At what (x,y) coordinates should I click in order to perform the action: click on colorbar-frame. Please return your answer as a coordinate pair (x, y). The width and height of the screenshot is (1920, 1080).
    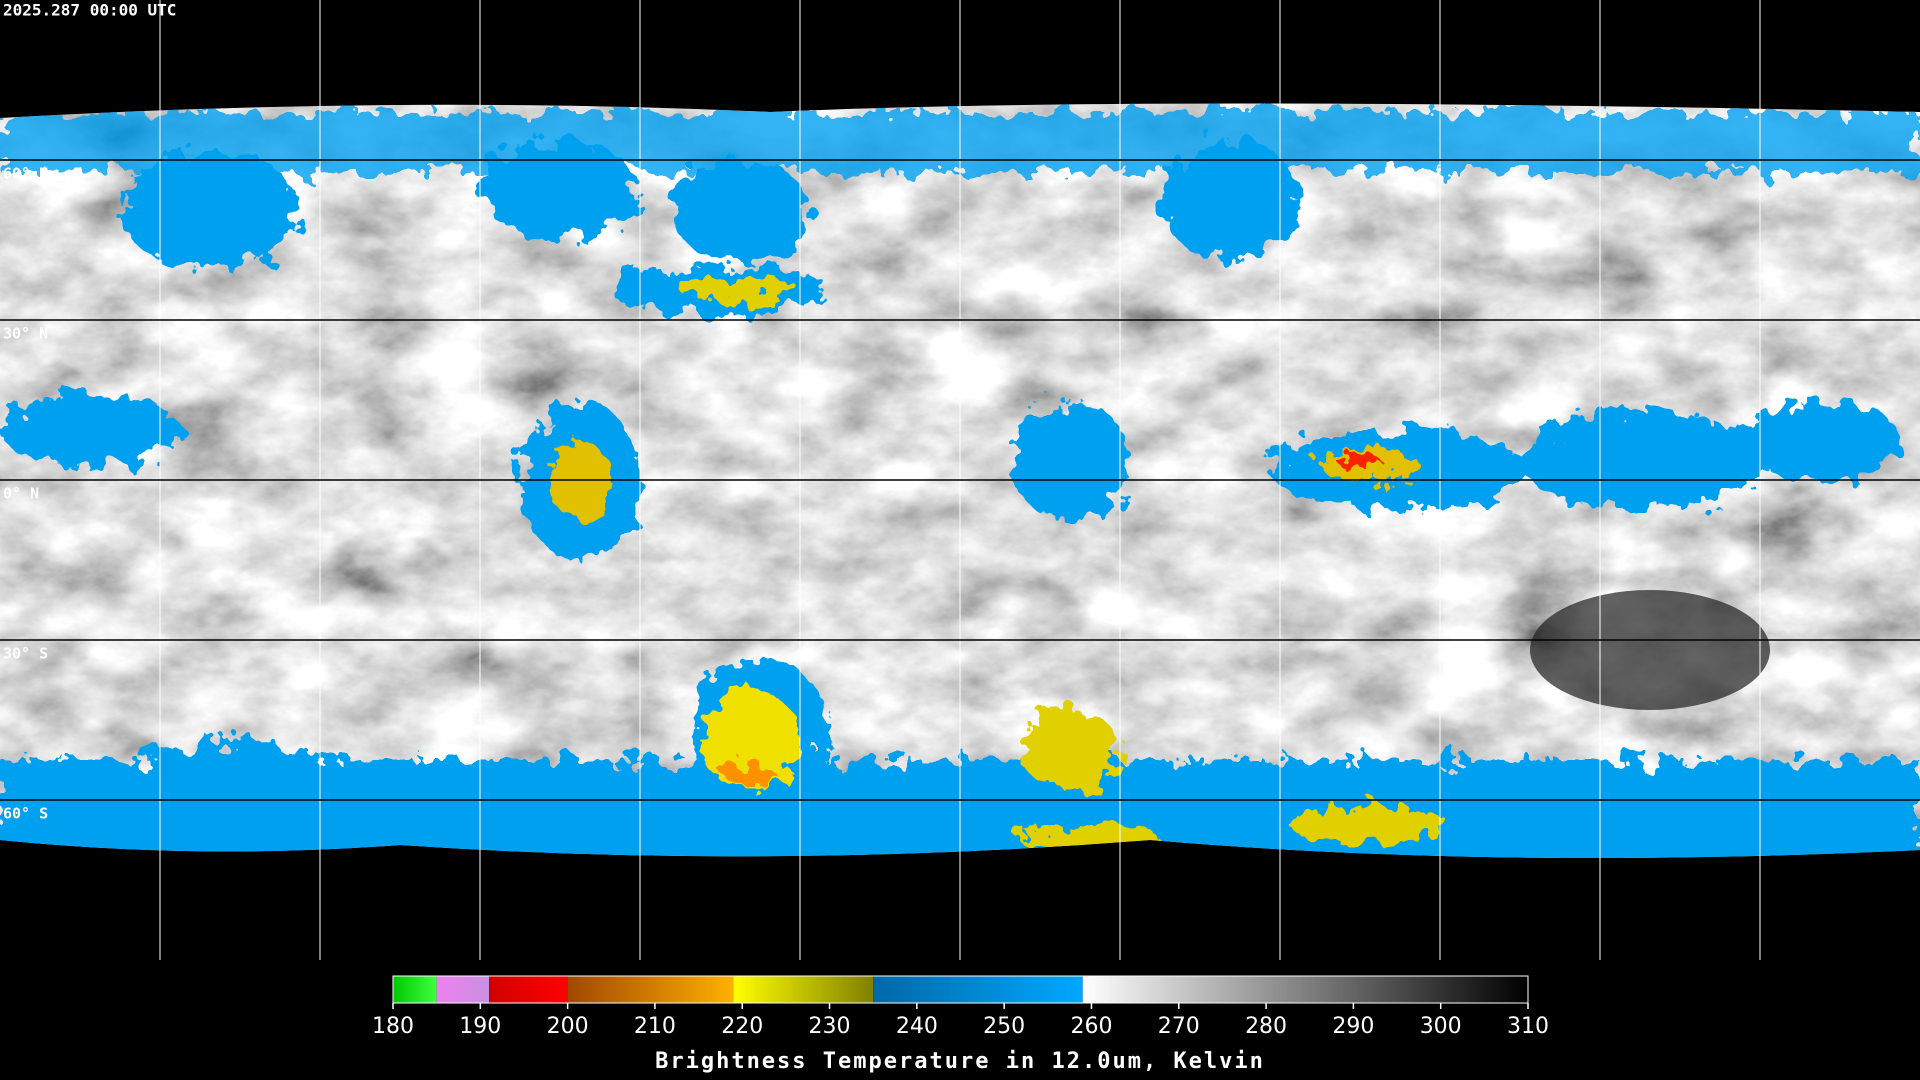
    Looking at the image, I should click on (960, 989).